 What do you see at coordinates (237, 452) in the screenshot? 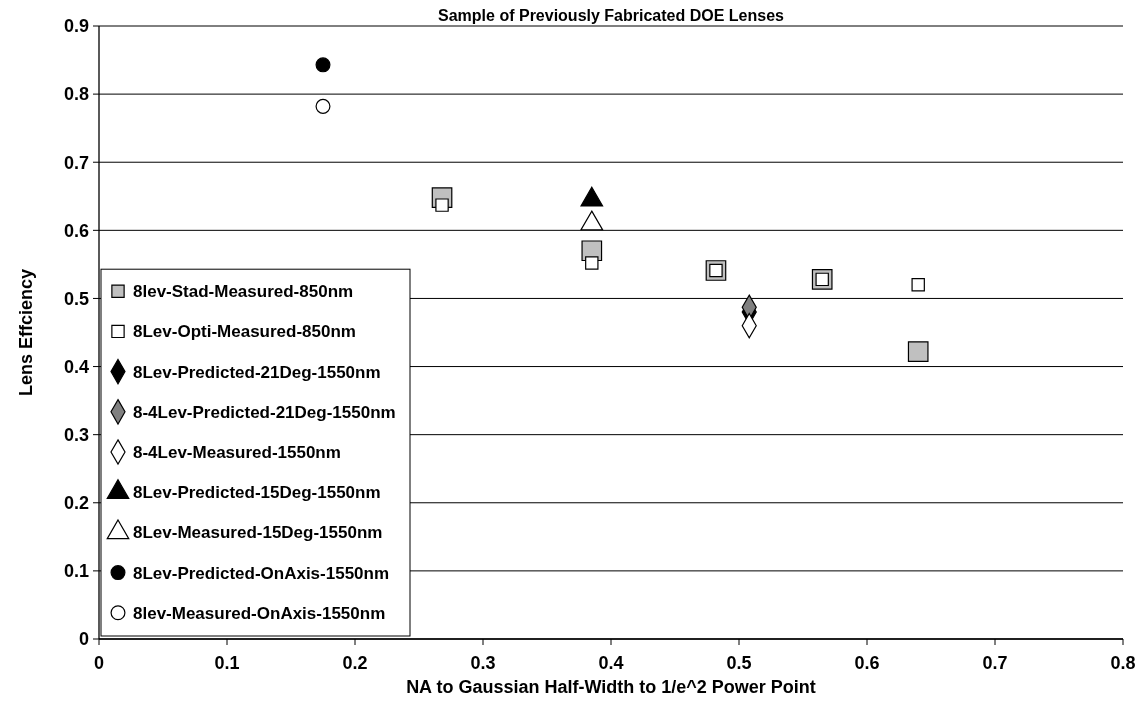
I see `legend-label: 8-4Lev-Measured-1550nm` at bounding box center [237, 452].